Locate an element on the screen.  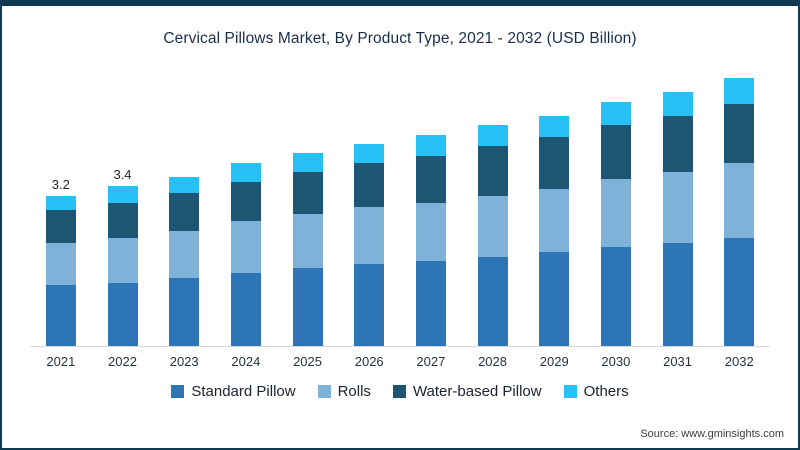
legend-item-others: Others is located at coordinates (596, 391).